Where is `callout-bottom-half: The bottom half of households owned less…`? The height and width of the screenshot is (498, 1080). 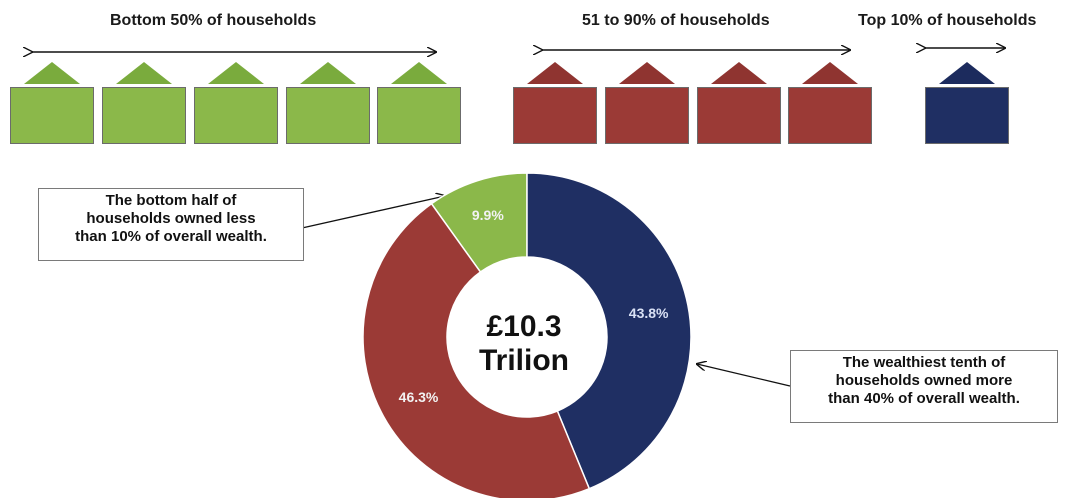 callout-bottom-half: The bottom half of households owned less… is located at coordinates (171, 224).